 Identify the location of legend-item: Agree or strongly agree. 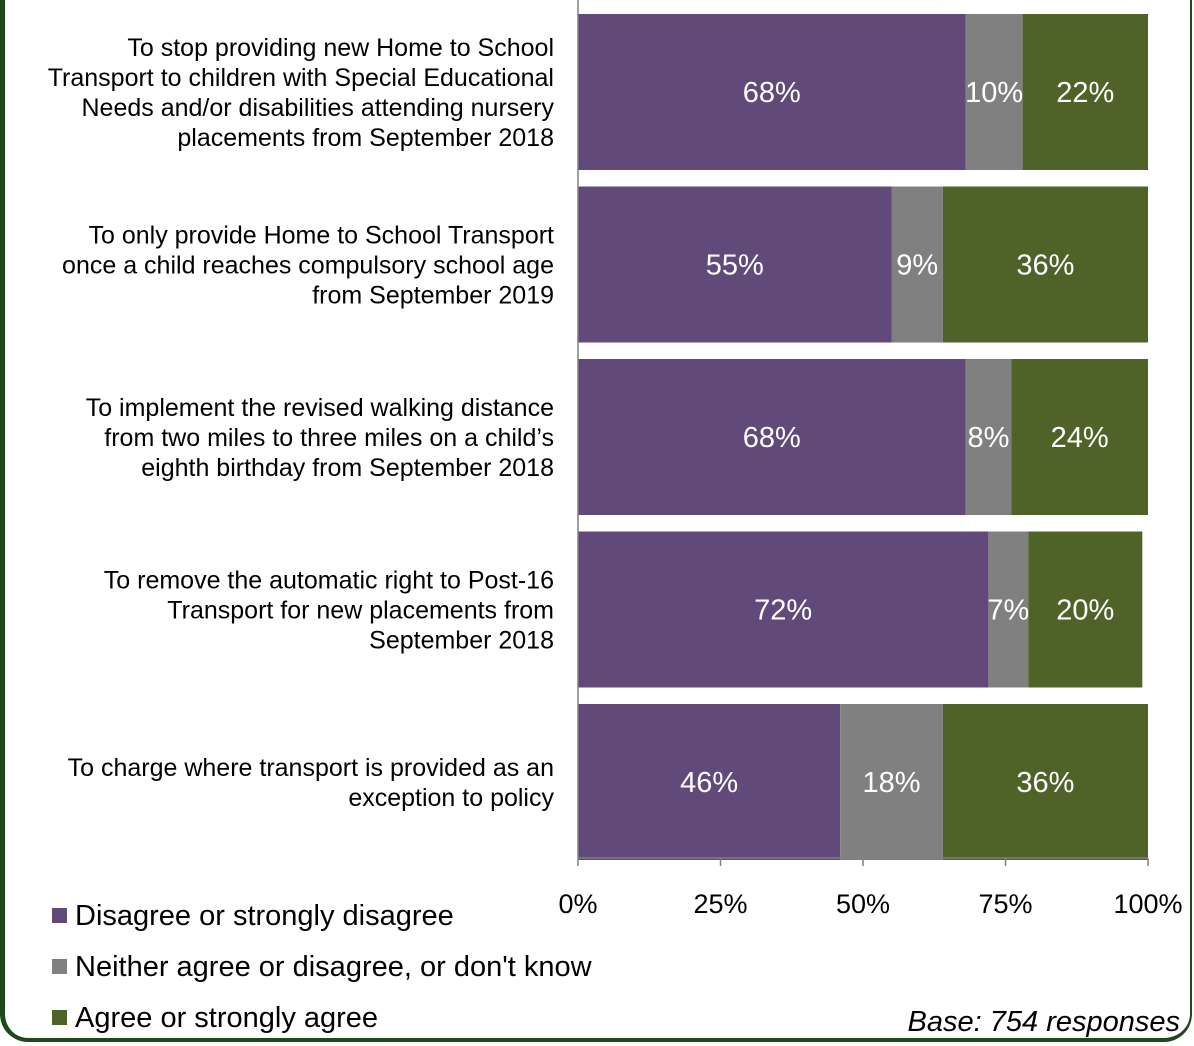
(215, 1018).